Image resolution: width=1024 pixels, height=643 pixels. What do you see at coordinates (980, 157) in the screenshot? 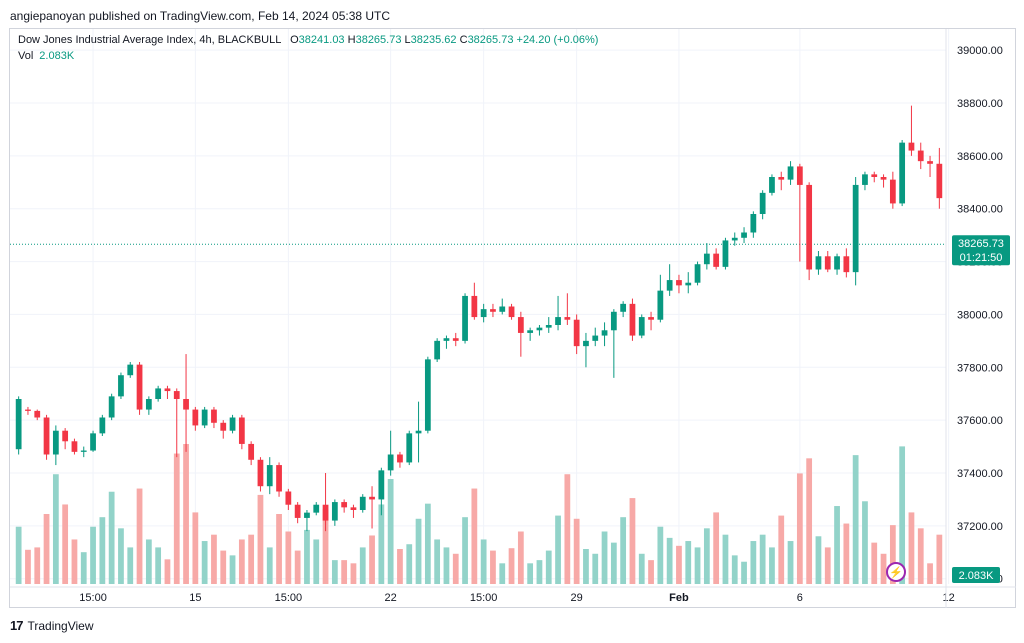
I see `y-tick-label: 38600.00` at bounding box center [980, 157].